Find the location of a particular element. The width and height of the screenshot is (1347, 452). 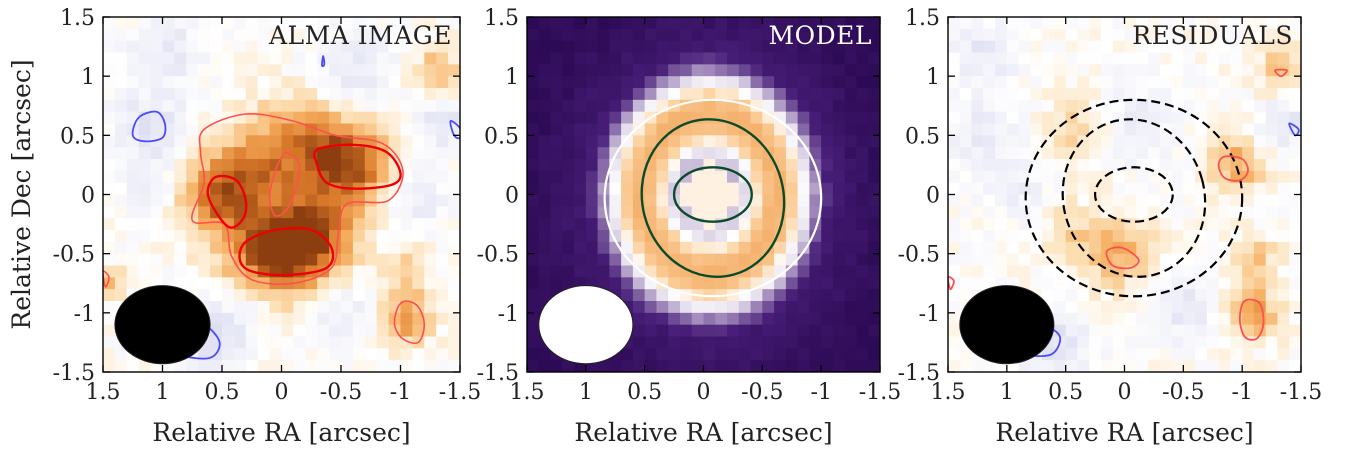

panel-title: RESIDUALS is located at coordinates (1212, 35).